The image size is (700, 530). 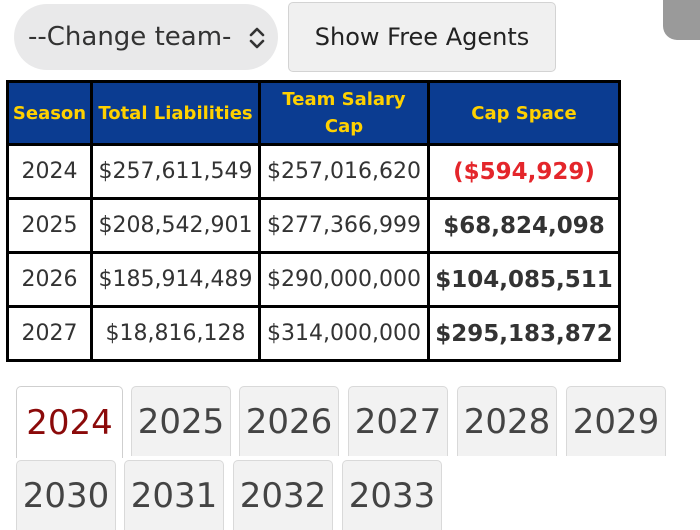 I want to click on change-team-select: --Change team-, so click(x=146, y=37).